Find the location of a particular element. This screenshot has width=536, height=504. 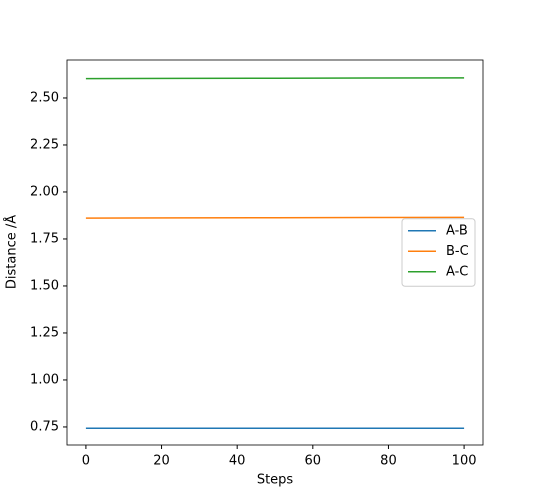

y-tick-label: 2.25 is located at coordinates (44, 144).